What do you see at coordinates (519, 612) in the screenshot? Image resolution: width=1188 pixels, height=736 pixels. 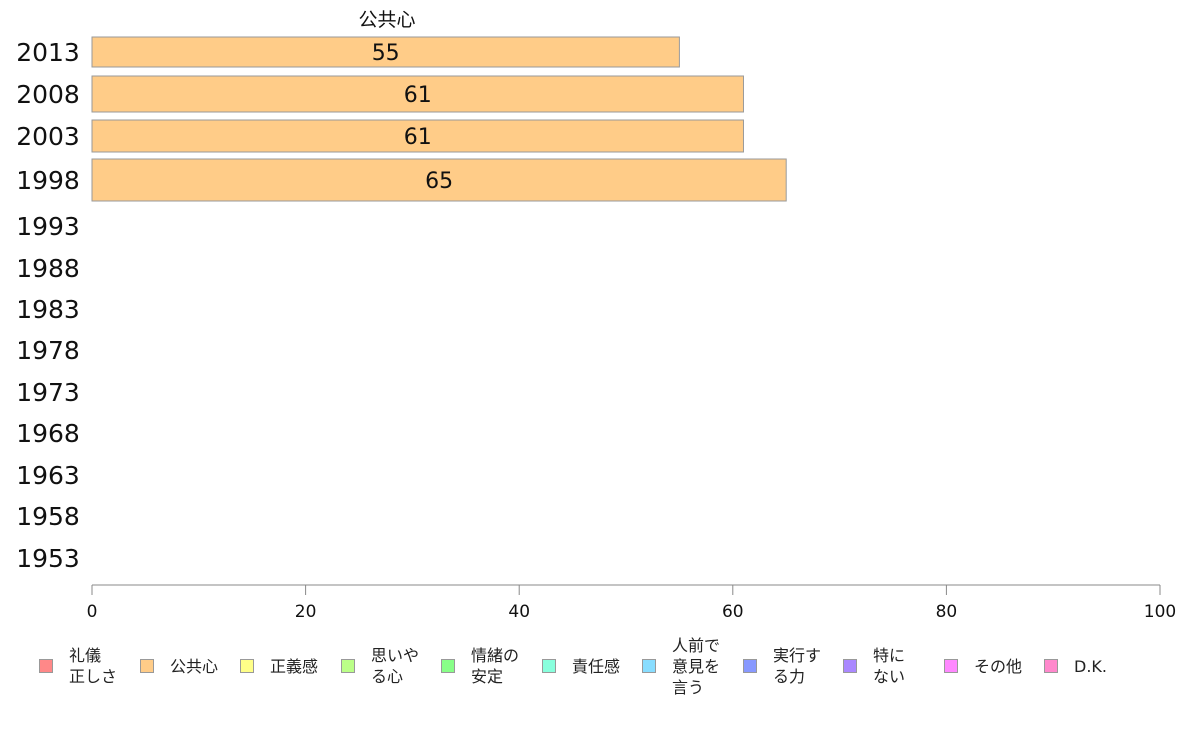 I see `x-tick-label: 40` at bounding box center [519, 612].